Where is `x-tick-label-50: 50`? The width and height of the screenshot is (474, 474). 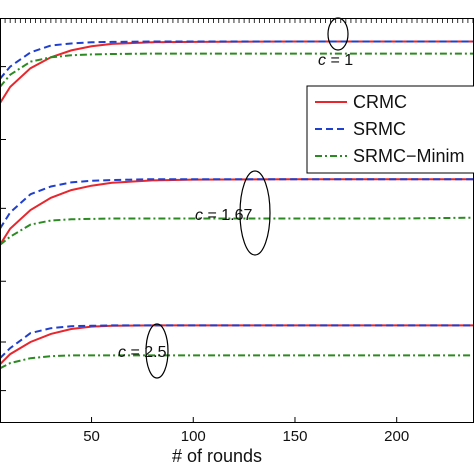 x-tick-label-50: 50 is located at coordinates (91, 436).